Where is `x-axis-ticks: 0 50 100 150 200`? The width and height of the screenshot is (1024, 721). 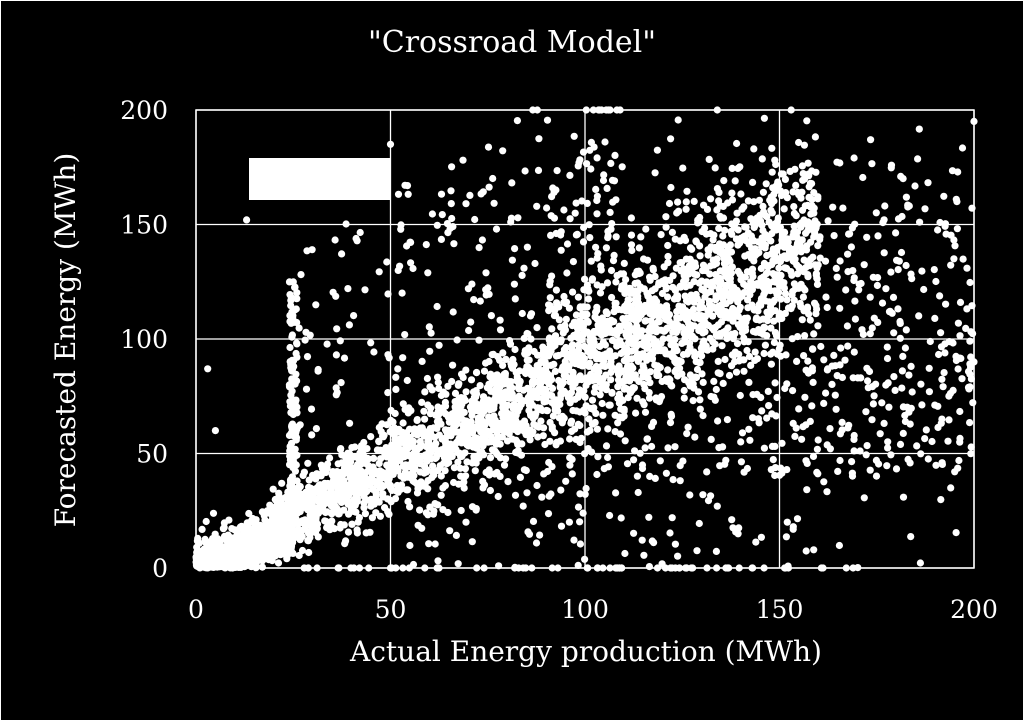
x-axis-ticks: 0 50 100 150 200 is located at coordinates (593, 609).